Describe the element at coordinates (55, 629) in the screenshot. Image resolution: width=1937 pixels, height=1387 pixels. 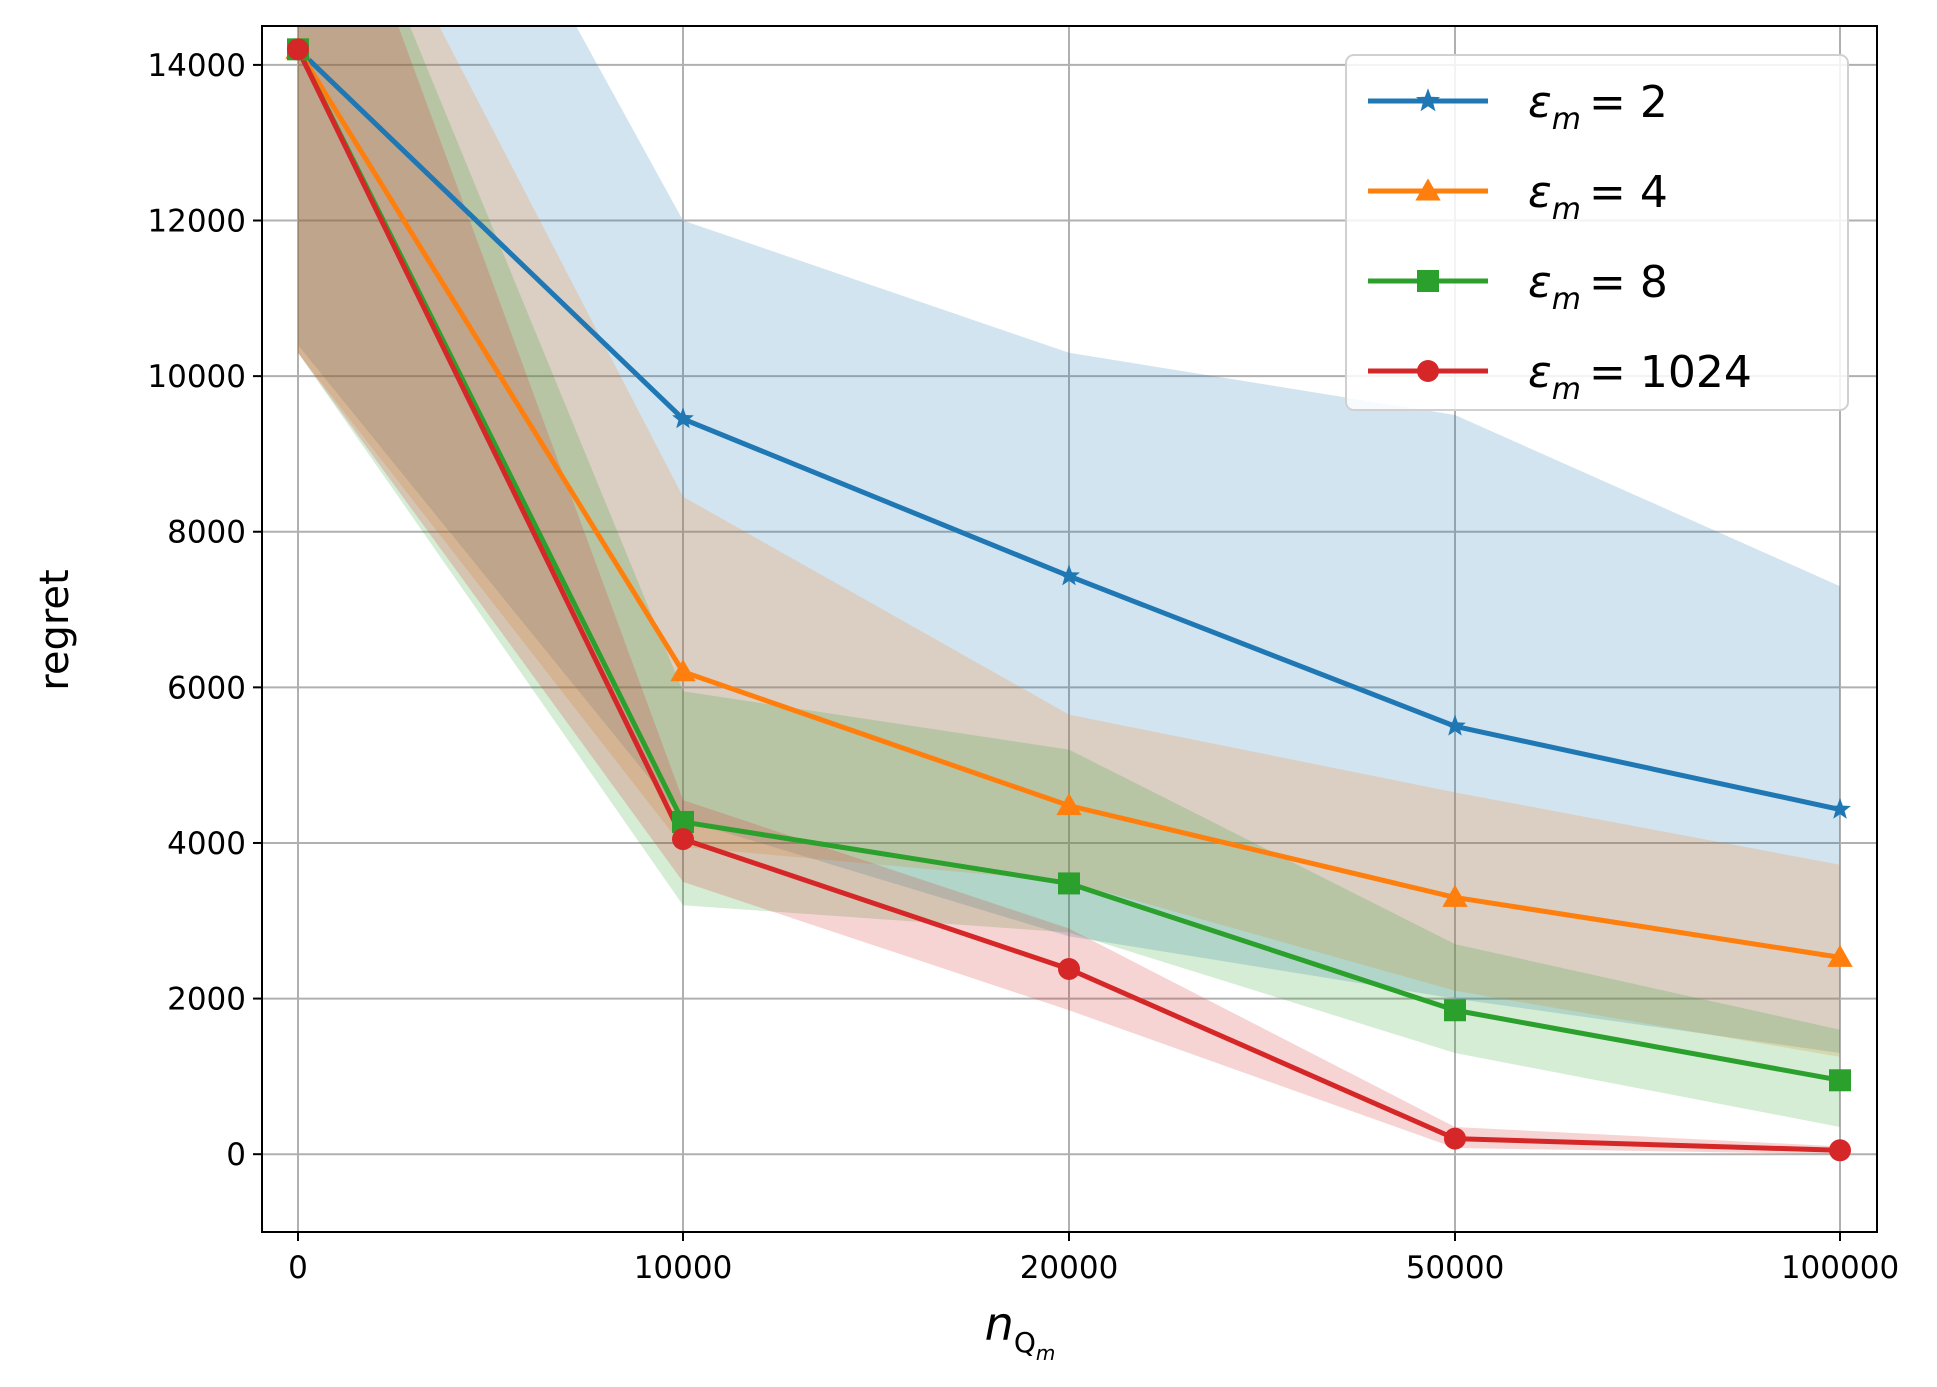
I see `y-axis-label: regret` at that location.